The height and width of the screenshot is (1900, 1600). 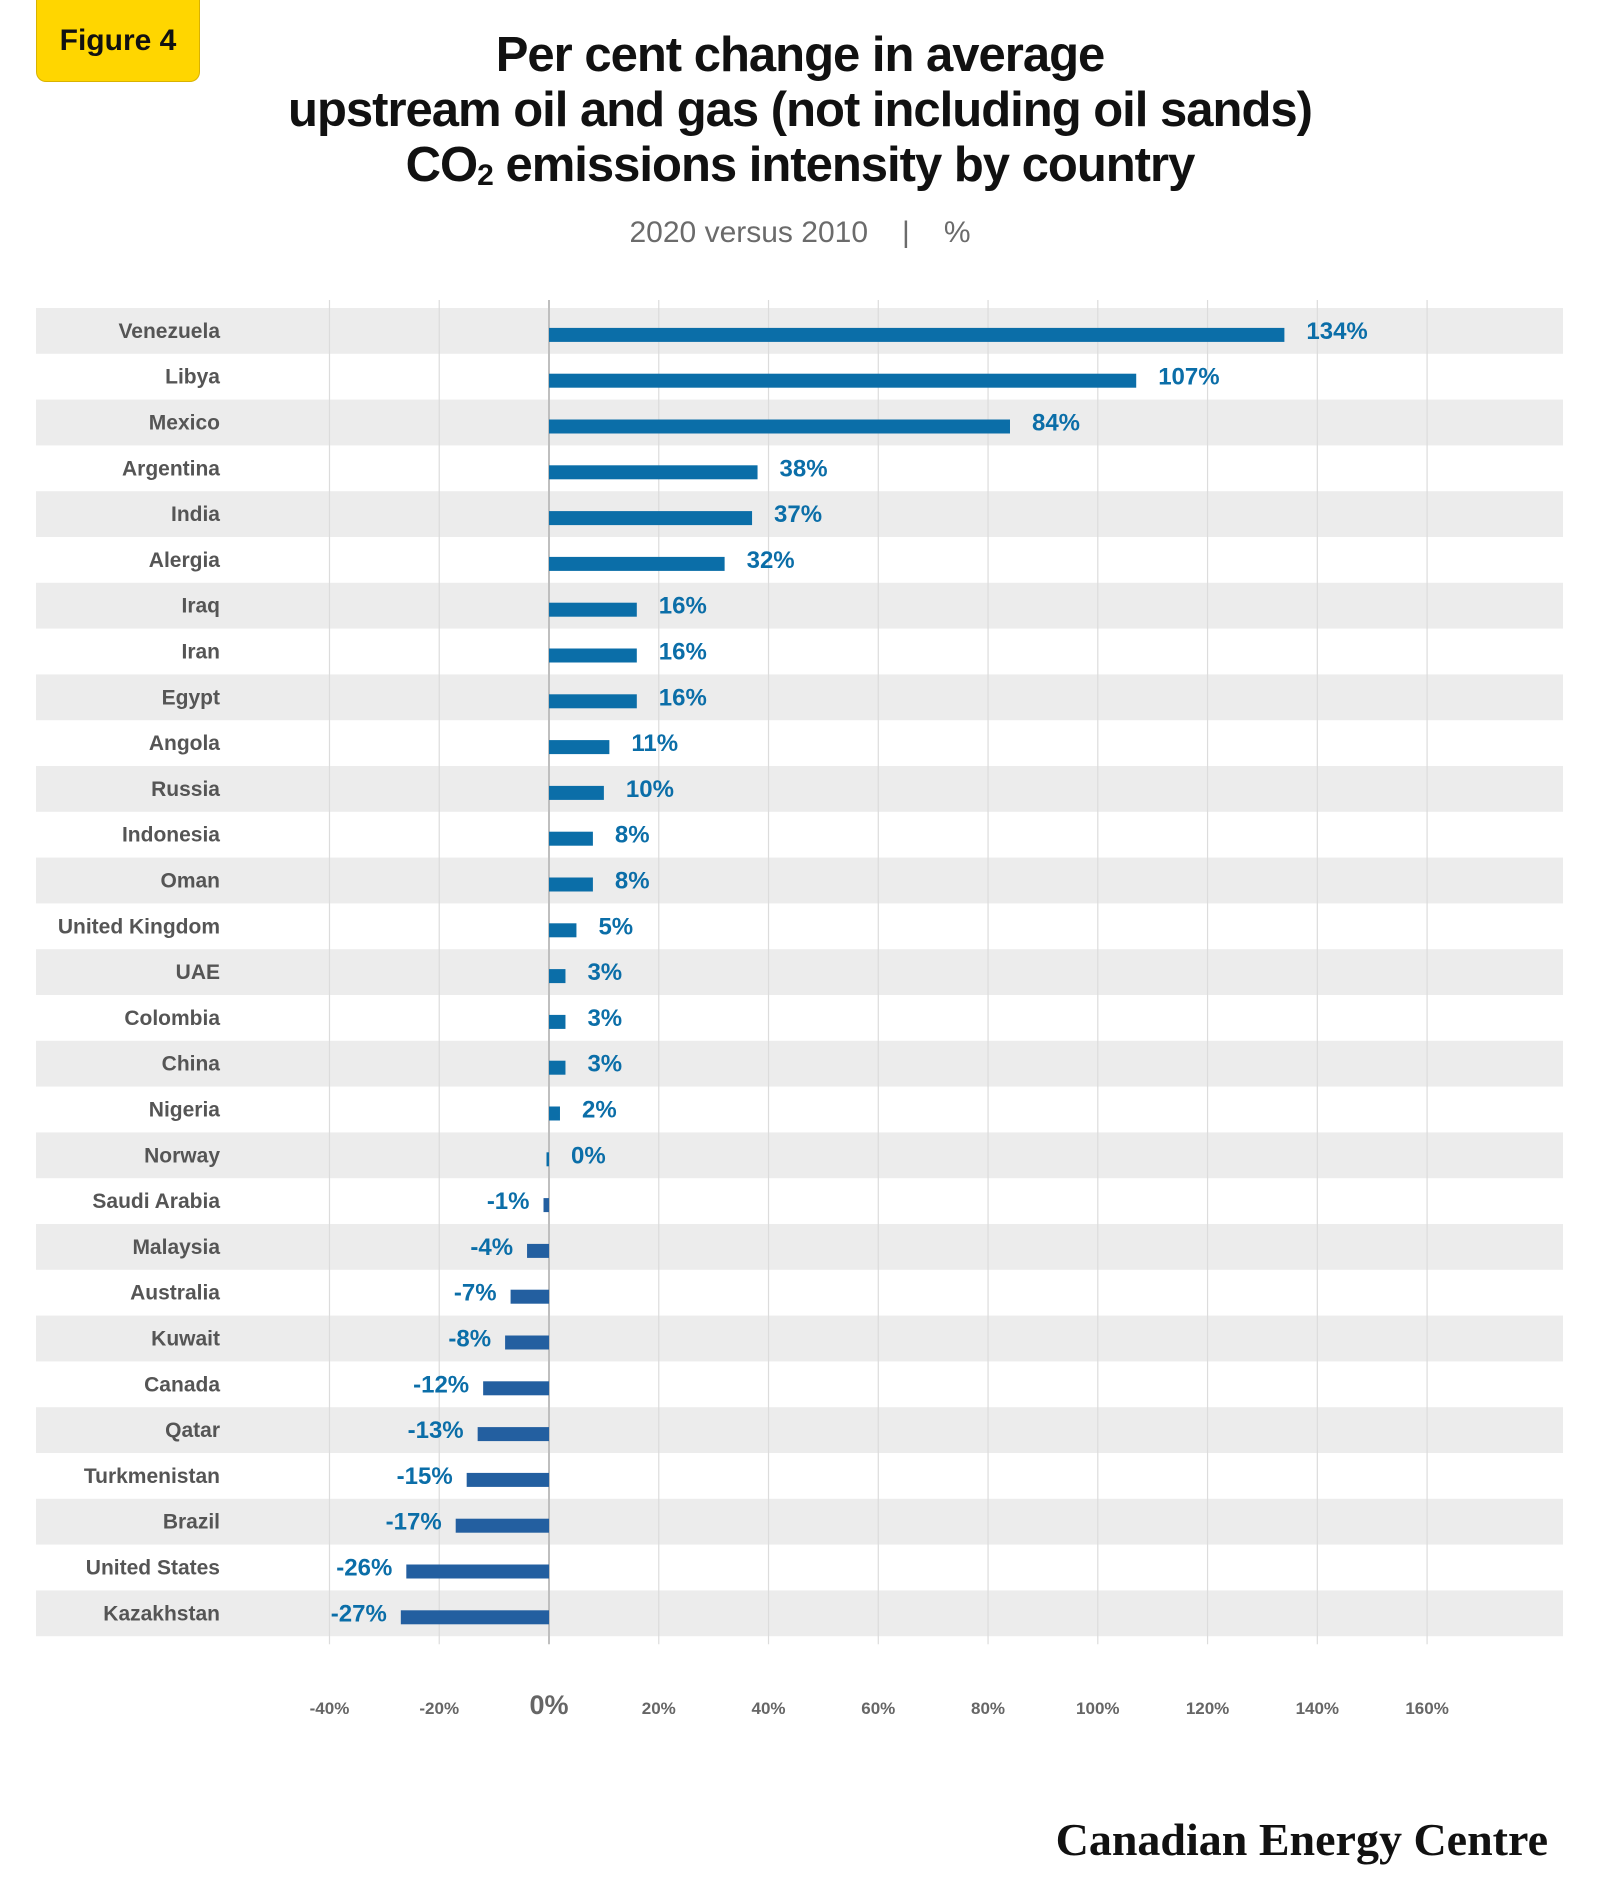 I want to click on value-label: 84%, so click(x=1056, y=423).